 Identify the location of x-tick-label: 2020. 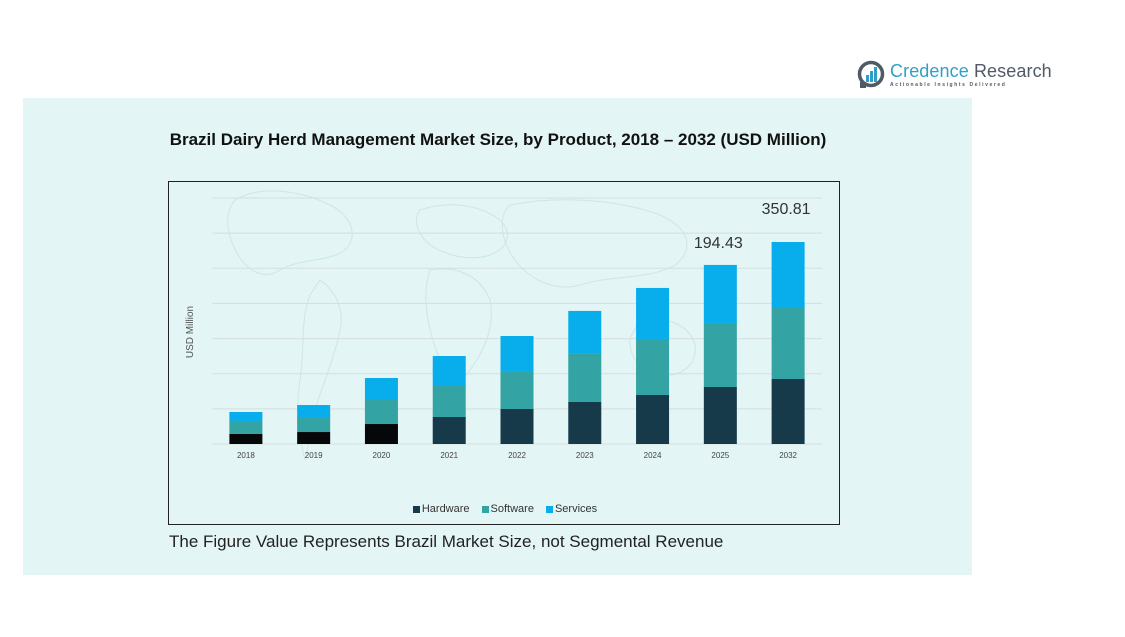
(382, 455).